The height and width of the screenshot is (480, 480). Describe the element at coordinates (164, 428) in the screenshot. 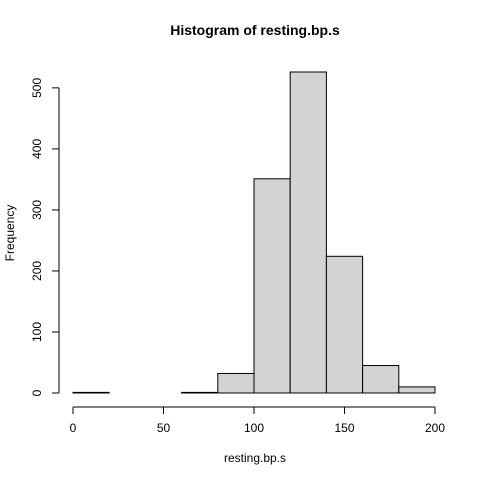

I see `x-tick-label: 50` at that location.